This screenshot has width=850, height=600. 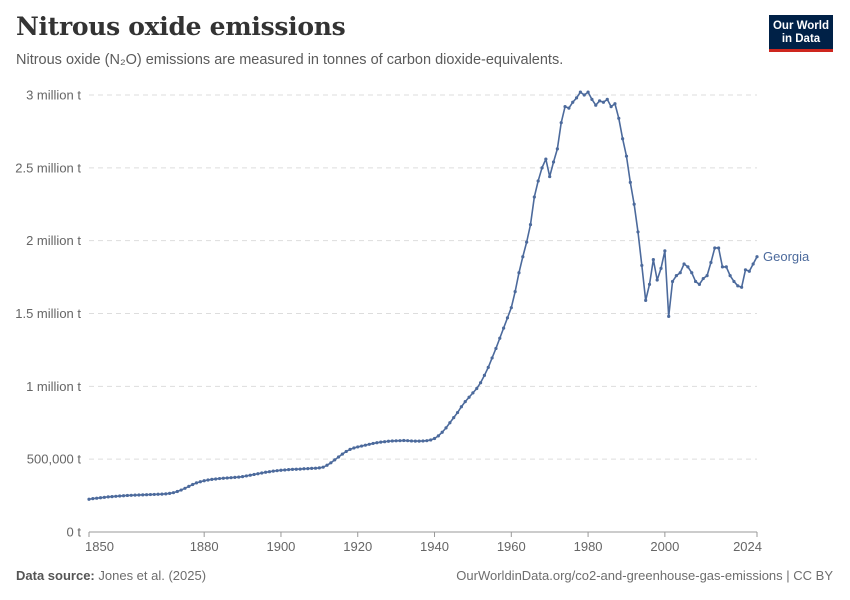 What do you see at coordinates (181, 26) in the screenshot?
I see `chart-title: Nitrous oxide emissions` at bounding box center [181, 26].